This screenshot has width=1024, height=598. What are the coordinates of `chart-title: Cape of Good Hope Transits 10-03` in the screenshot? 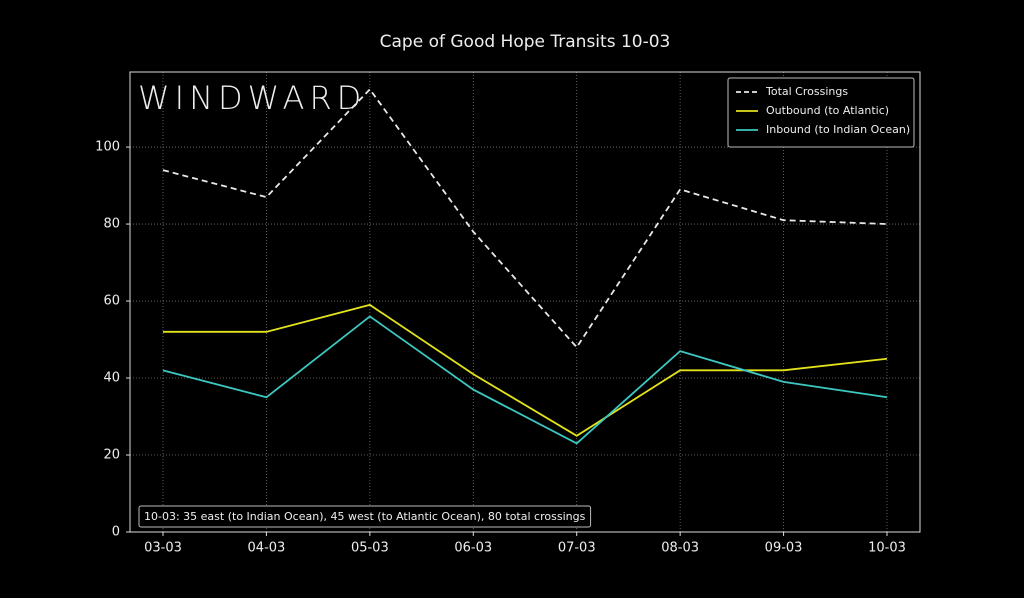 It's located at (525, 42).